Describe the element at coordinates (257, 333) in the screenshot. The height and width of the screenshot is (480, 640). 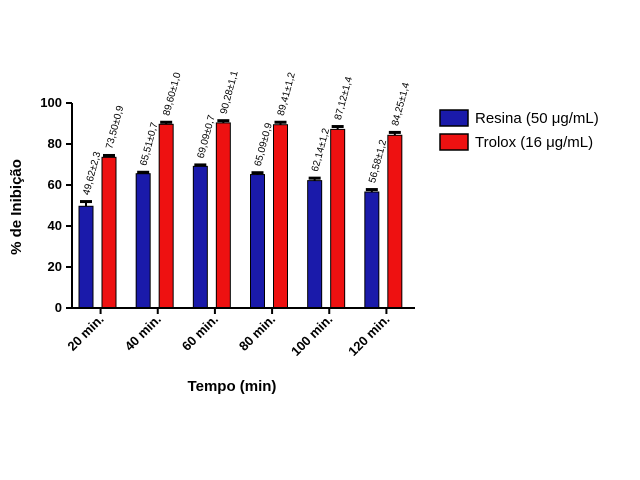
I see `x-tick-label: 80 min.` at that location.